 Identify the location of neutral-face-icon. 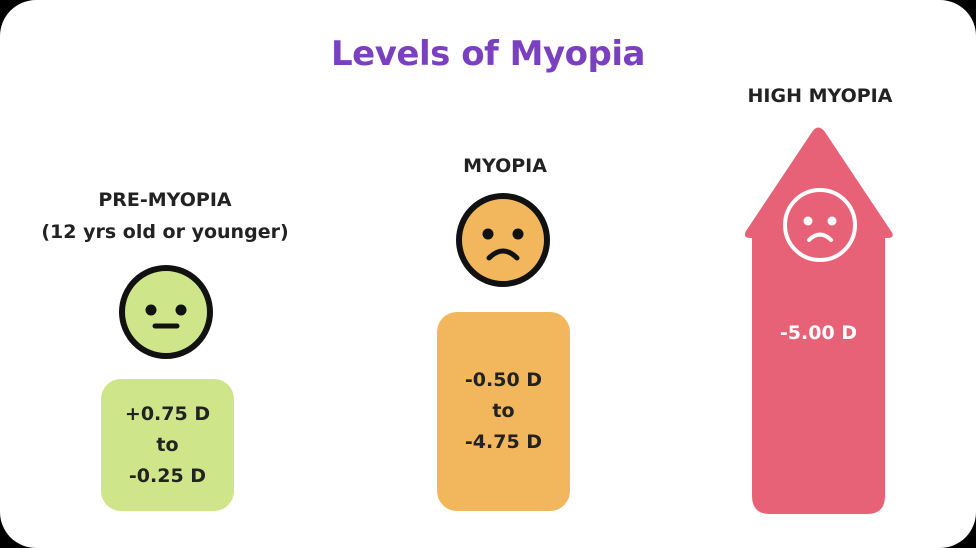
(166, 312).